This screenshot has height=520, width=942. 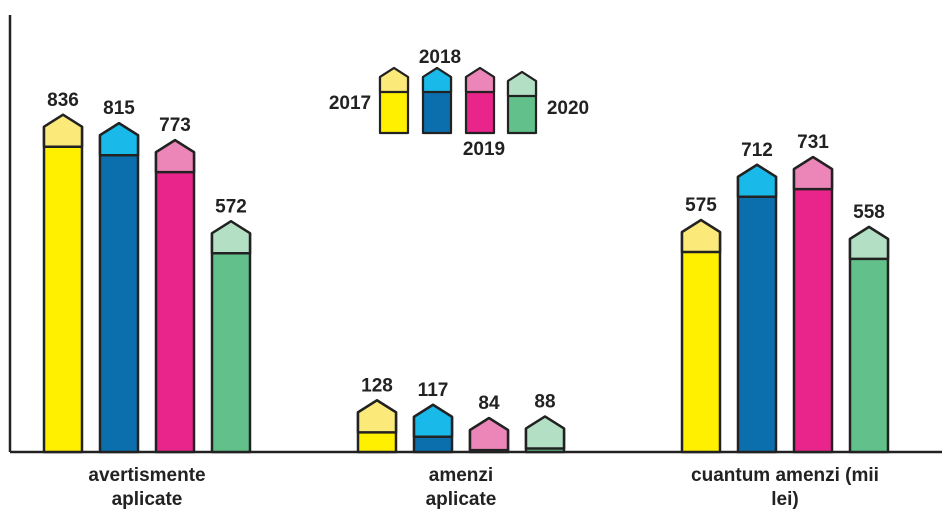 What do you see at coordinates (119, 108) in the screenshot?
I see `value-label: 815` at bounding box center [119, 108].